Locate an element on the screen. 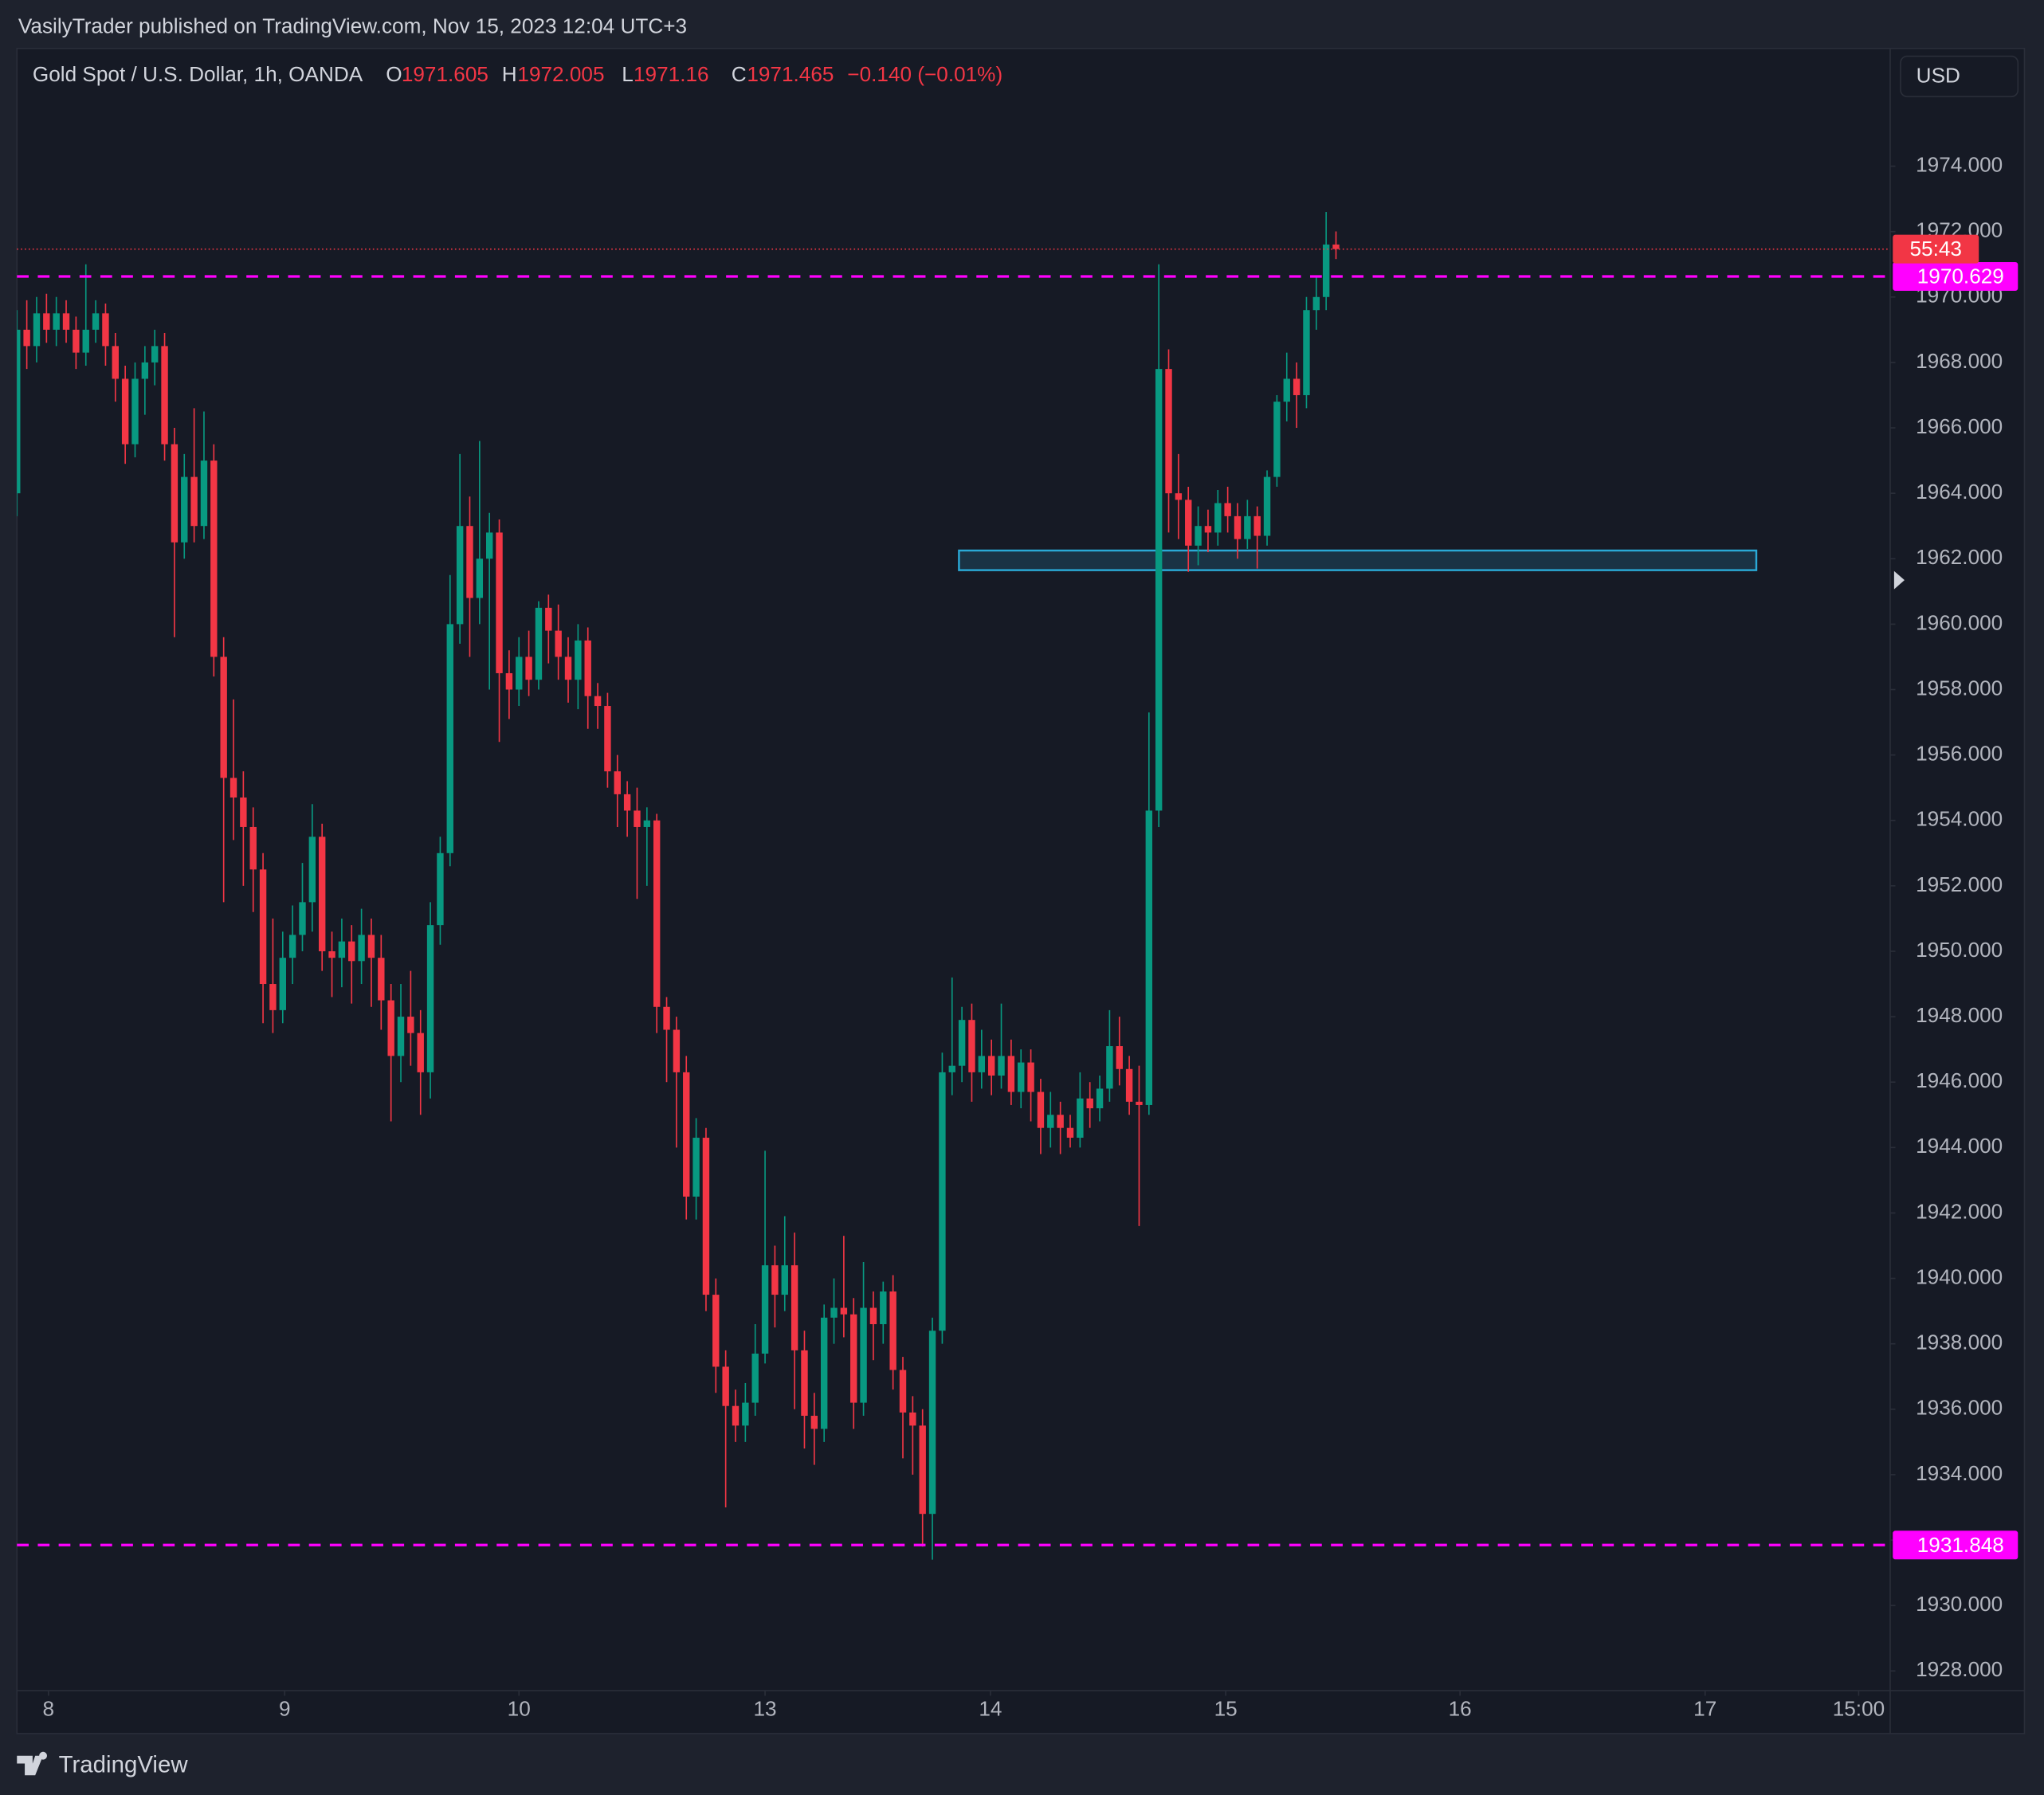 This screenshot has width=2044, height=1795. x-tick-label: 8 is located at coordinates (49, 1708).